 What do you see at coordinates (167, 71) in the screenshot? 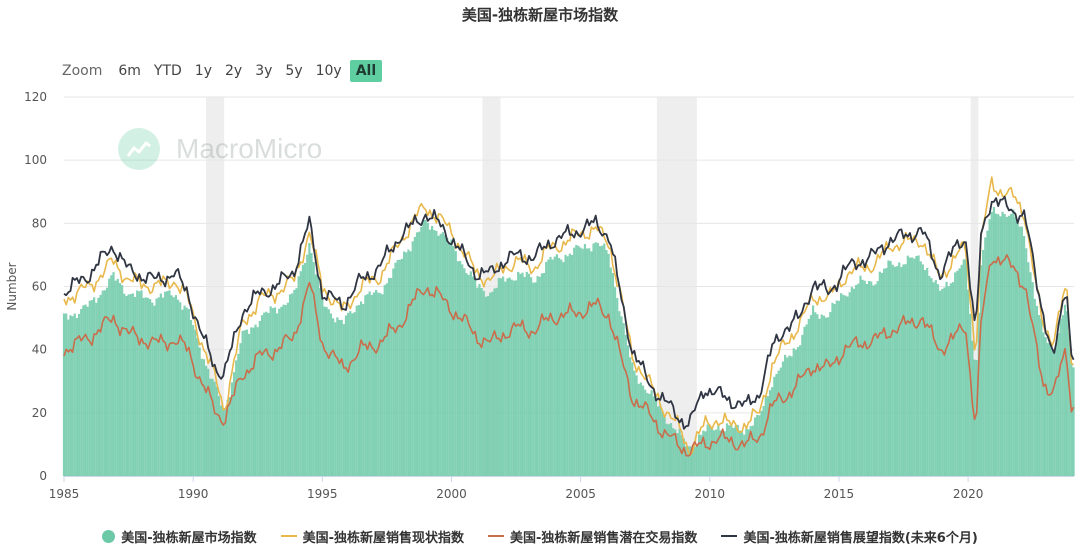
I see `range-button-ytd: YTD` at bounding box center [167, 71].